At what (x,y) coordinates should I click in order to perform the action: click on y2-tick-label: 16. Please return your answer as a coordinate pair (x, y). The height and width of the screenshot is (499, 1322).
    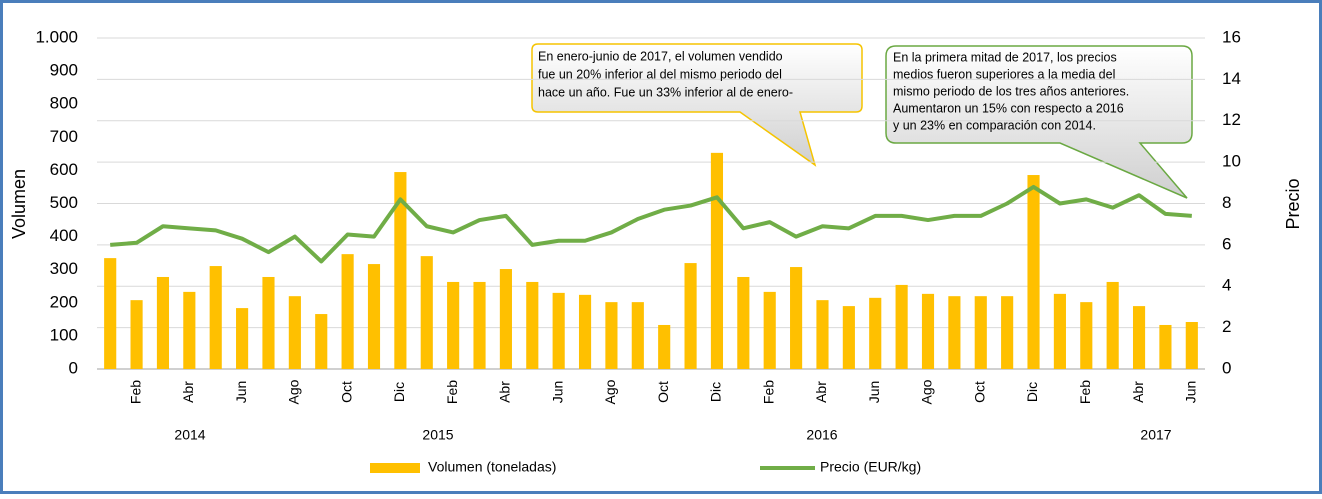
    Looking at the image, I should click on (1231, 36).